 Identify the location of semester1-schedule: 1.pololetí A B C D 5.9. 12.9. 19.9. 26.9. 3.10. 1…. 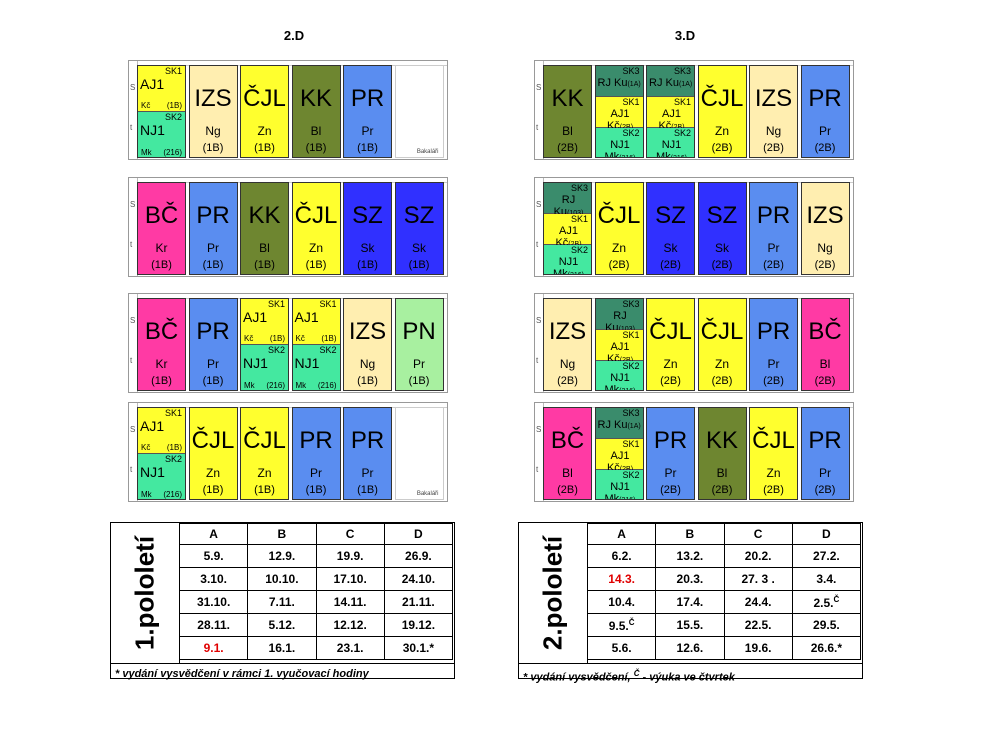
(282, 601).